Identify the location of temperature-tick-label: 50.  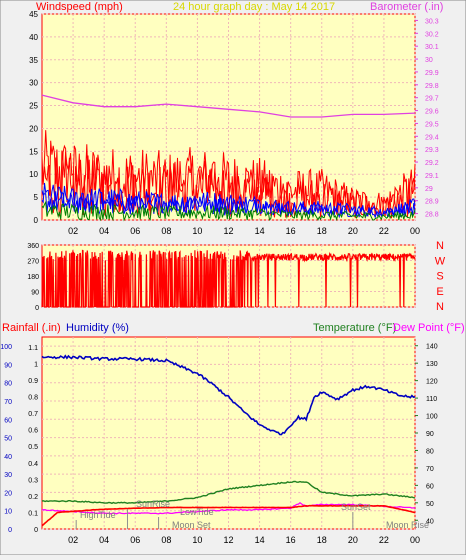
(430, 504).